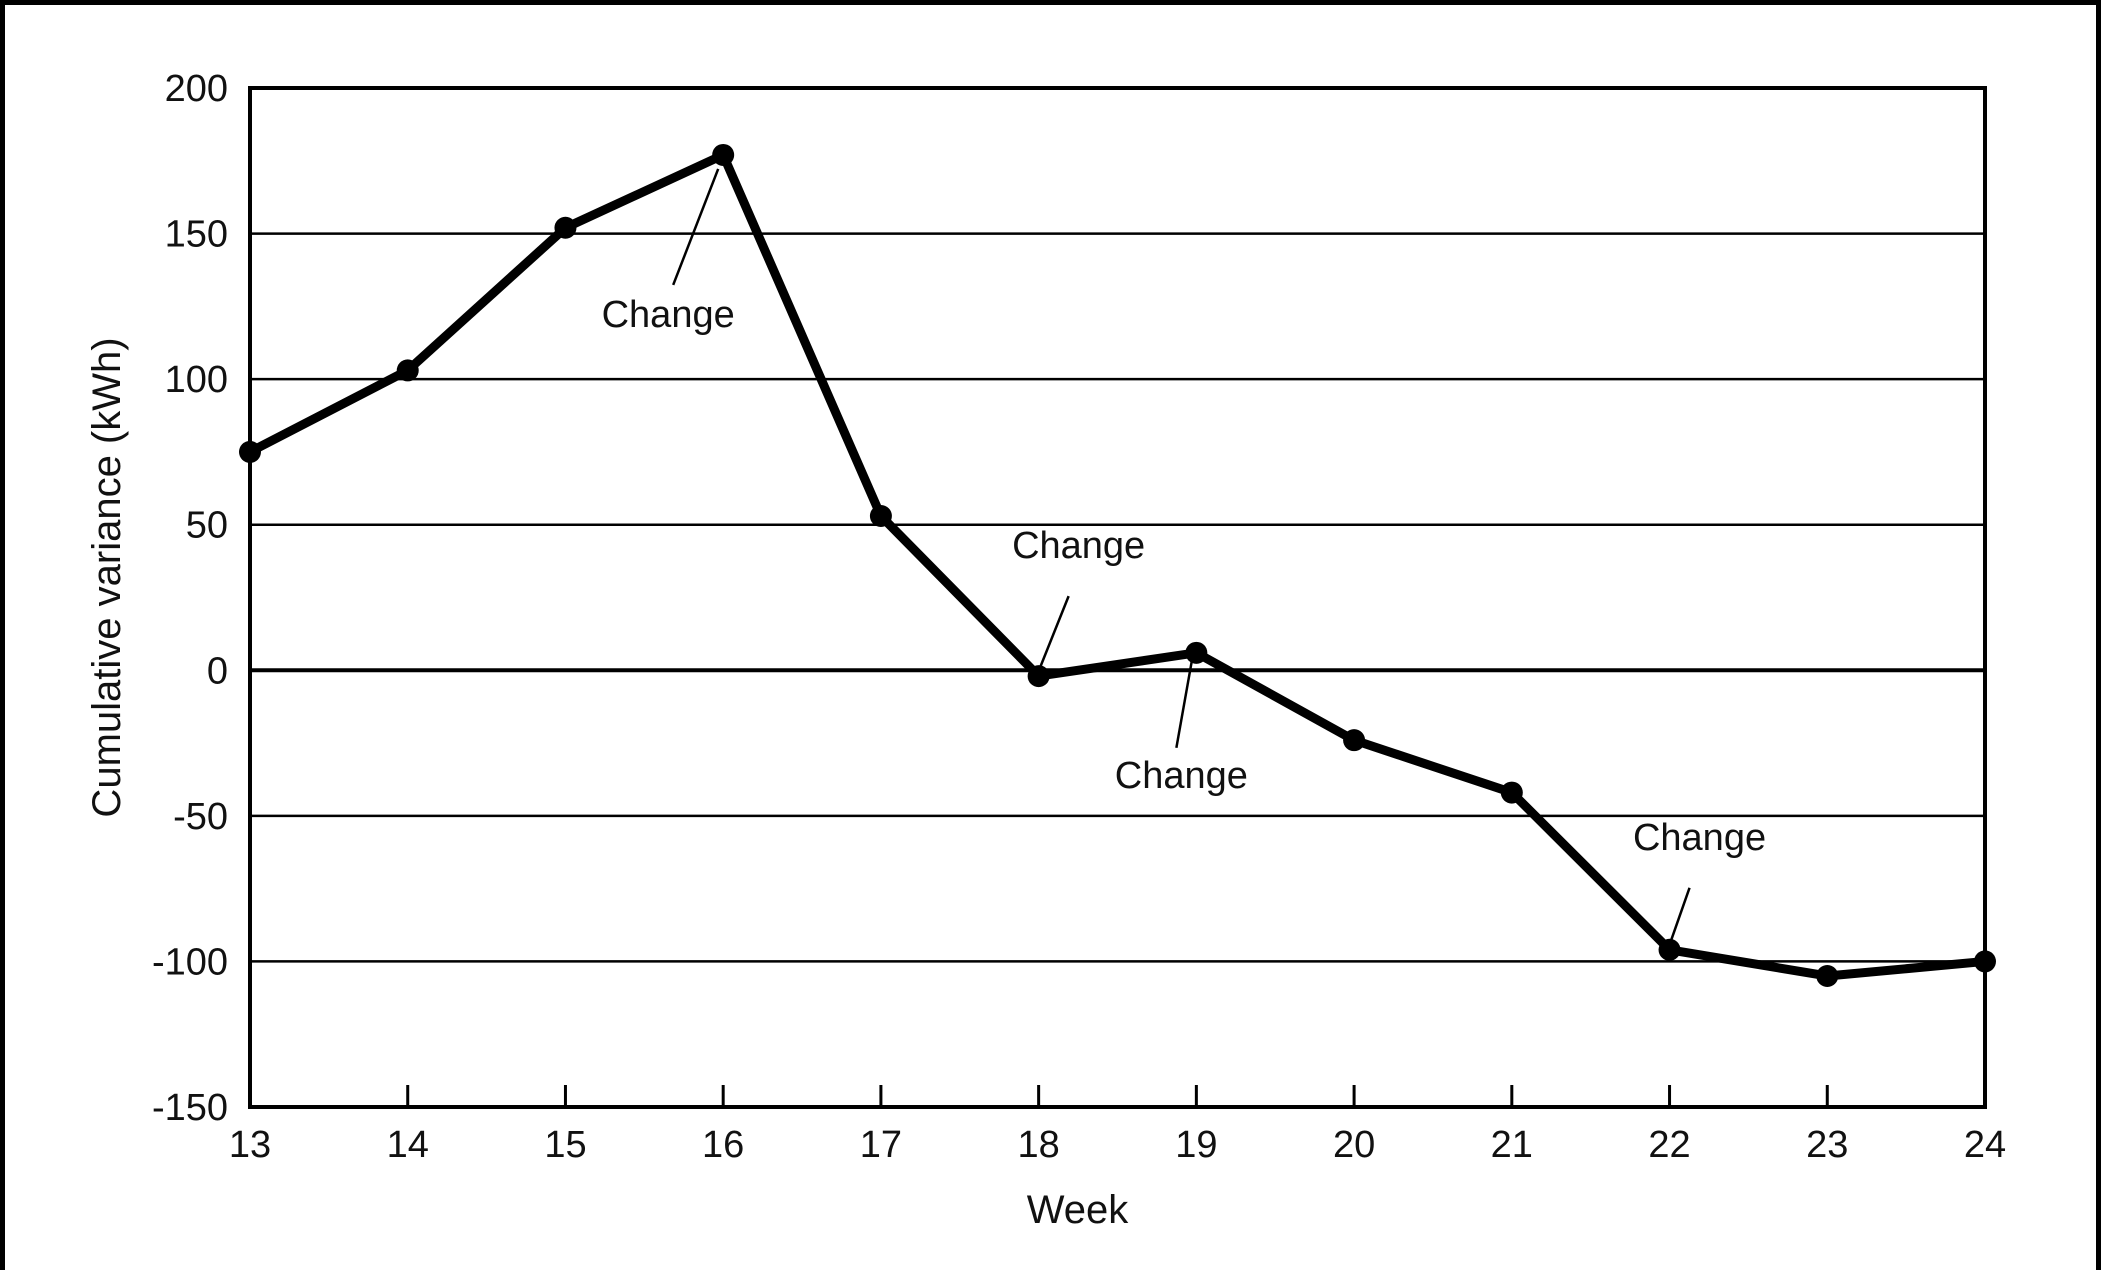 The image size is (2101, 1275). Describe the element at coordinates (723, 1145) in the screenshot. I see `x-tick-label: 16` at that location.